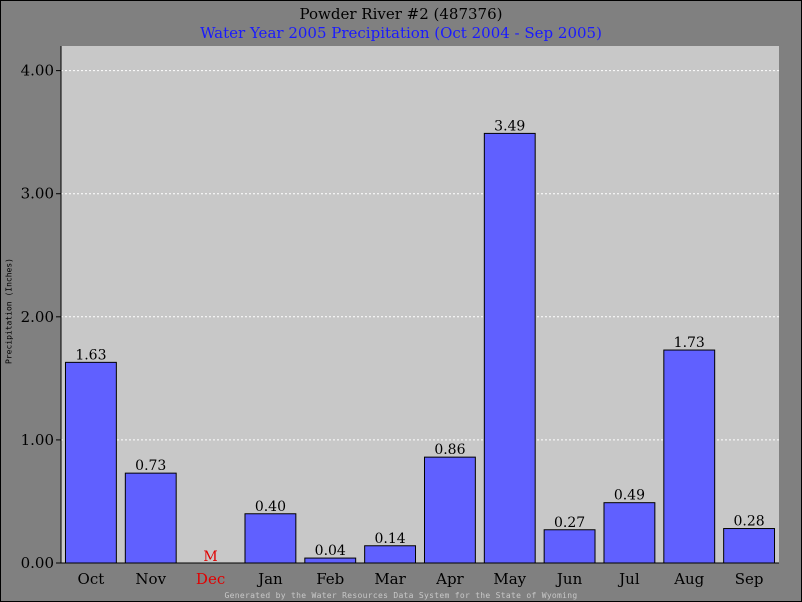 The width and height of the screenshot is (802, 602). I want to click on y-tick-label: 4.00, so click(37, 71).